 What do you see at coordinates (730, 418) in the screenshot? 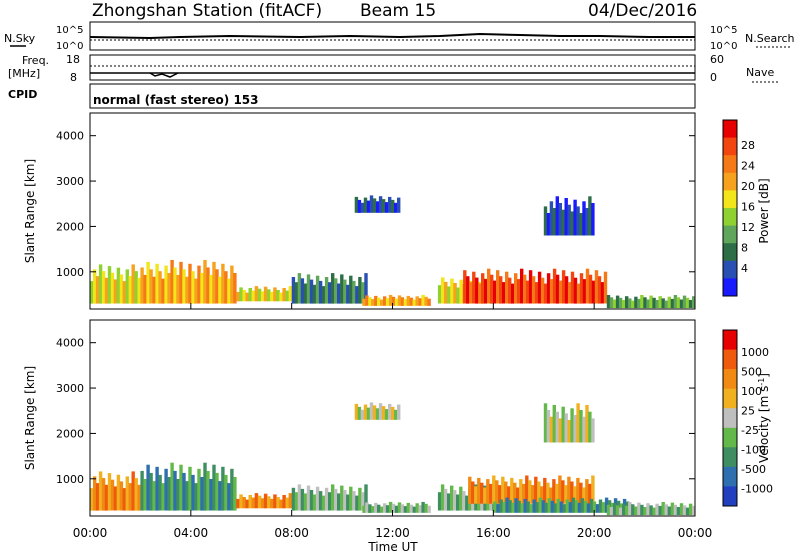
I see `velocity-colorbar-frame` at bounding box center [730, 418].